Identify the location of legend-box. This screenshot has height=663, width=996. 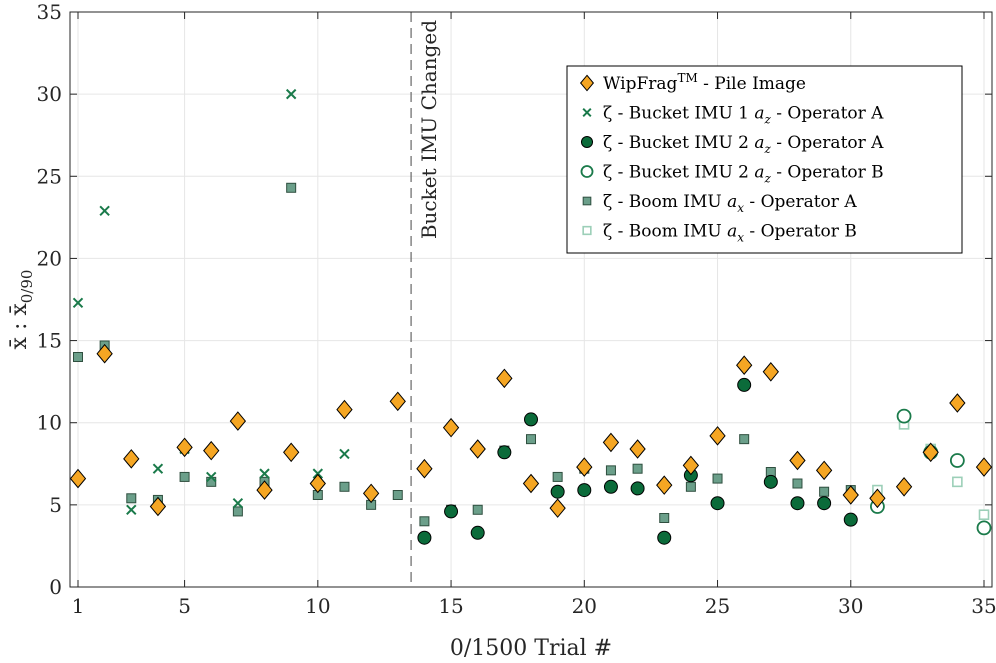
(764, 159).